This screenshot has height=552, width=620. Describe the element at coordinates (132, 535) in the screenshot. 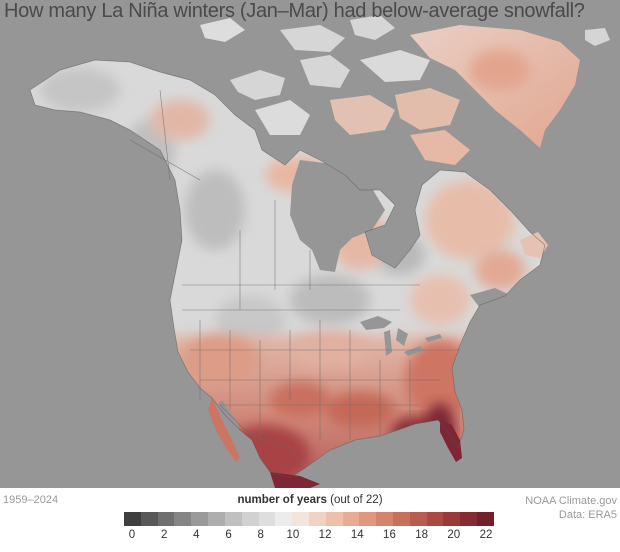

I see `legend-tick-label: 0` at that location.